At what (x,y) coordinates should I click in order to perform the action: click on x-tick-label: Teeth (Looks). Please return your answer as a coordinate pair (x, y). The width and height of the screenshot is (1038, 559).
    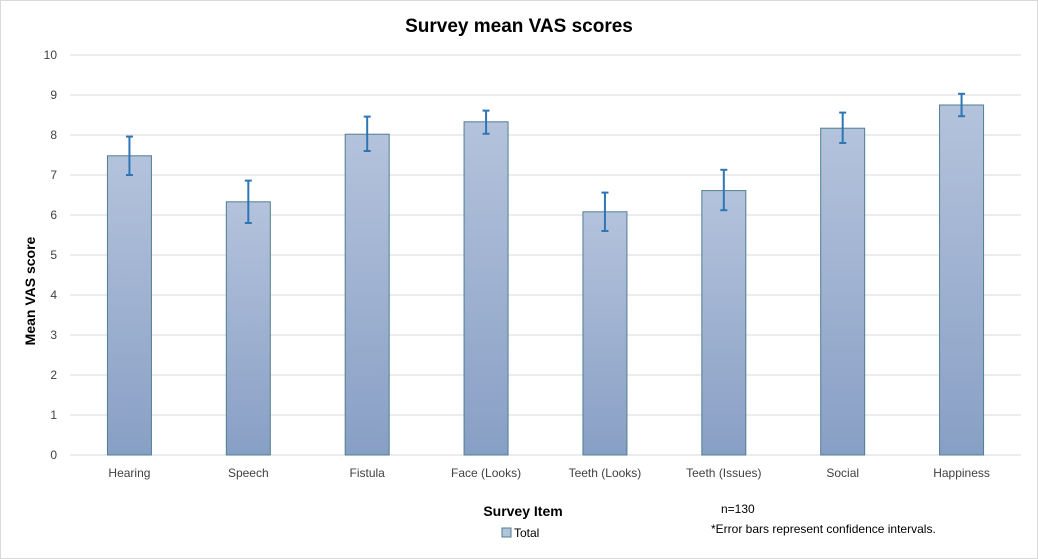
    Looking at the image, I should click on (605, 473).